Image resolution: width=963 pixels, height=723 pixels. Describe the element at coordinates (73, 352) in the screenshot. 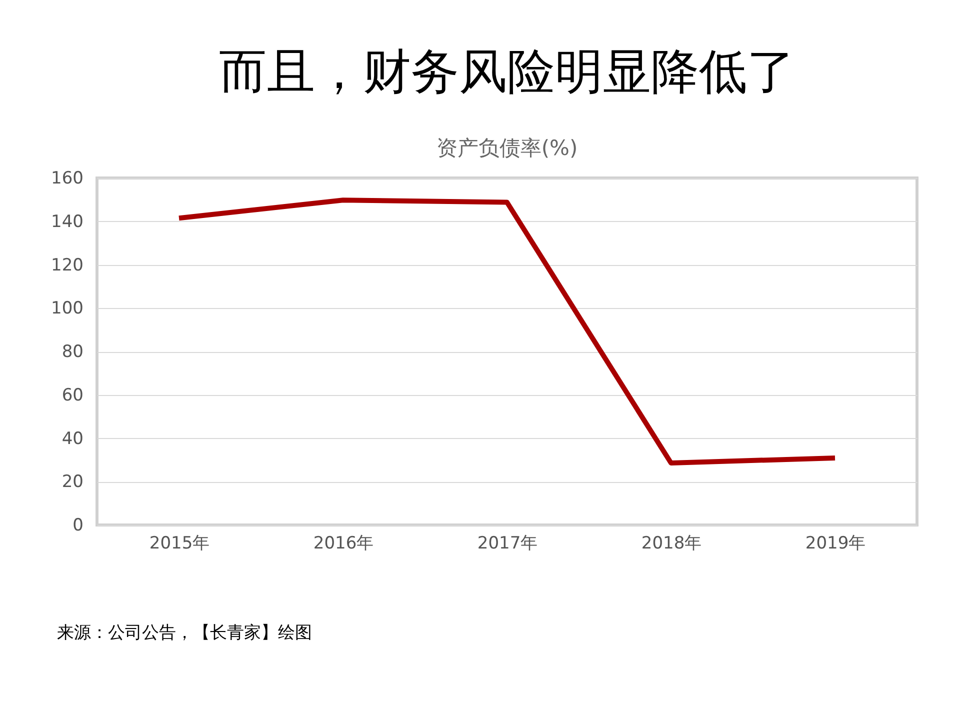

I see `y-tick-label: 80` at that location.